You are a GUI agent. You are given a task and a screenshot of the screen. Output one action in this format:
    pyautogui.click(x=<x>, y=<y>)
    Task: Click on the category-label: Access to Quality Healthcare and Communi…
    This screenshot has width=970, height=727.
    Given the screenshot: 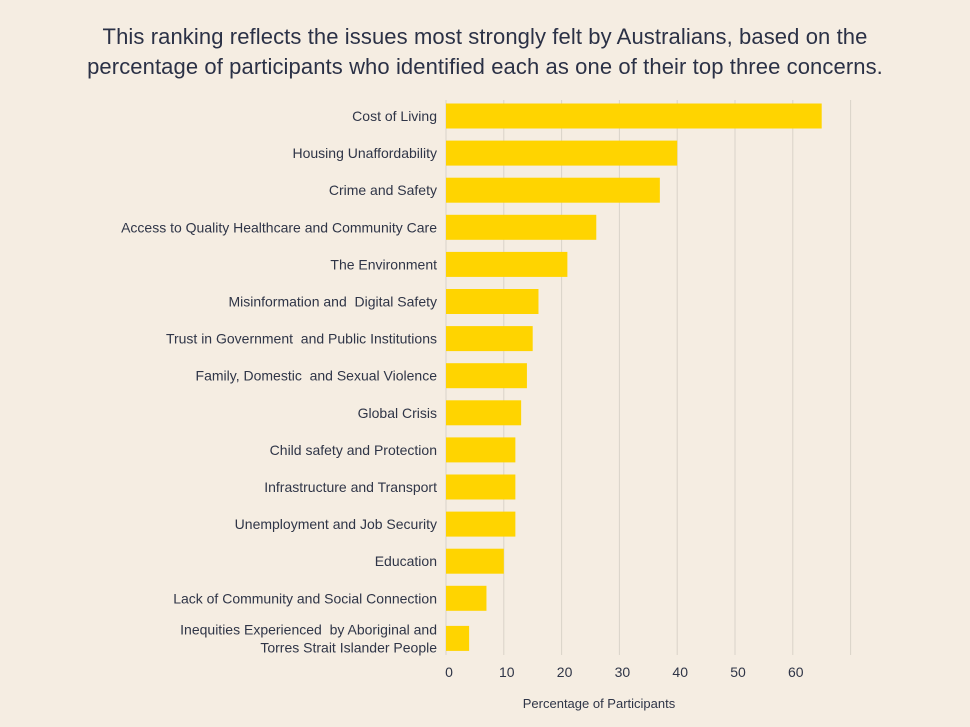 What is the action you would take?
    pyautogui.click(x=279, y=227)
    